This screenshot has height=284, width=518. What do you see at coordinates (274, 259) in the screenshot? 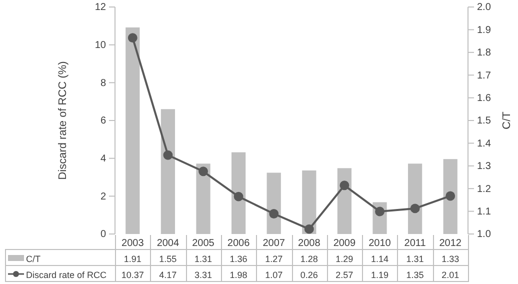
I see `data-label: 1.27` at bounding box center [274, 259].